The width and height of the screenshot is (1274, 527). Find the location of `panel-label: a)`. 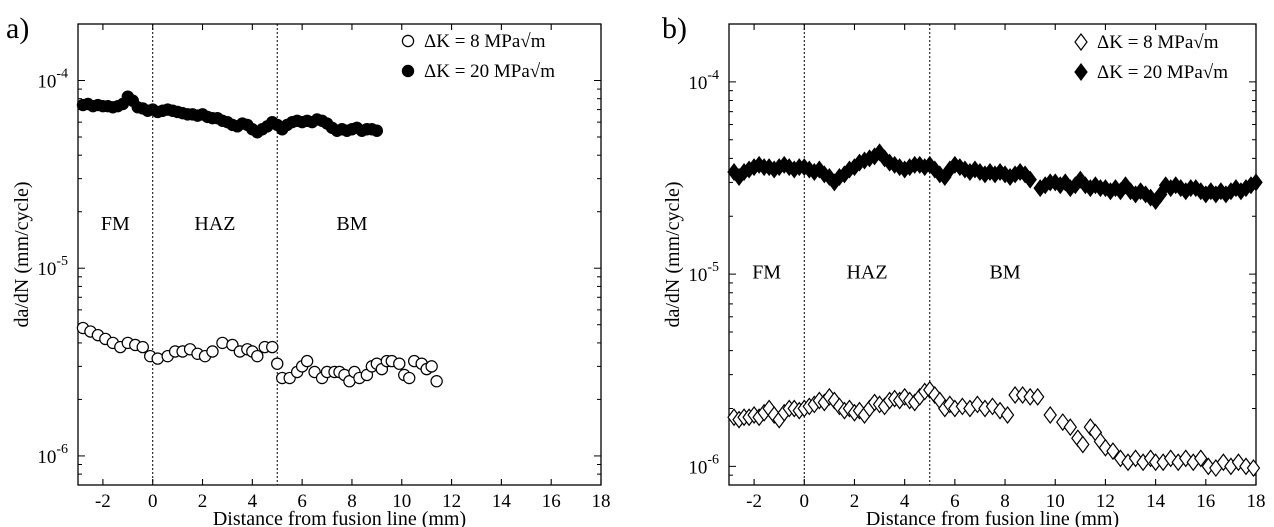

panel-label: a) is located at coordinates (17, 28).